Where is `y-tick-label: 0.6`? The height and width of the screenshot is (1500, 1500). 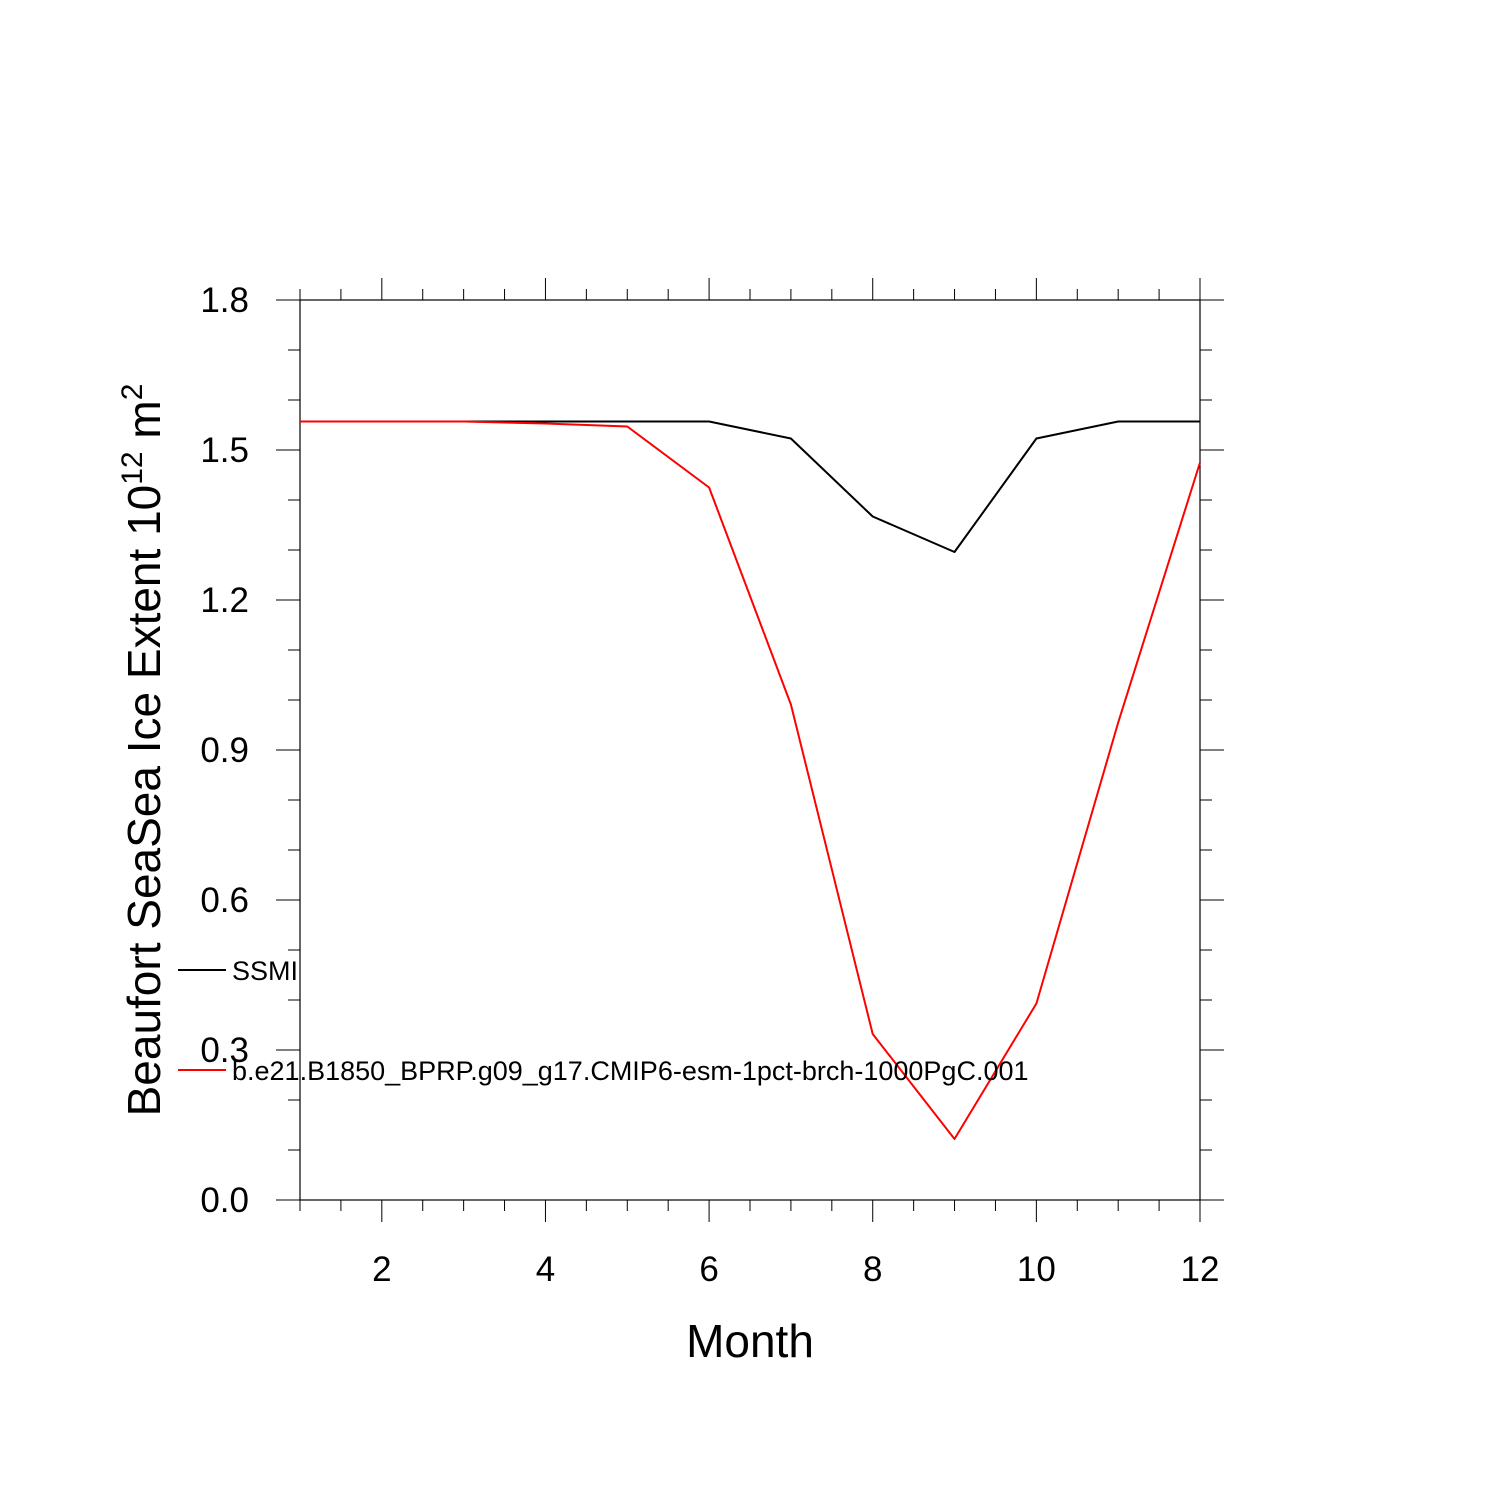 y-tick-label: 0.6 is located at coordinates (224, 900).